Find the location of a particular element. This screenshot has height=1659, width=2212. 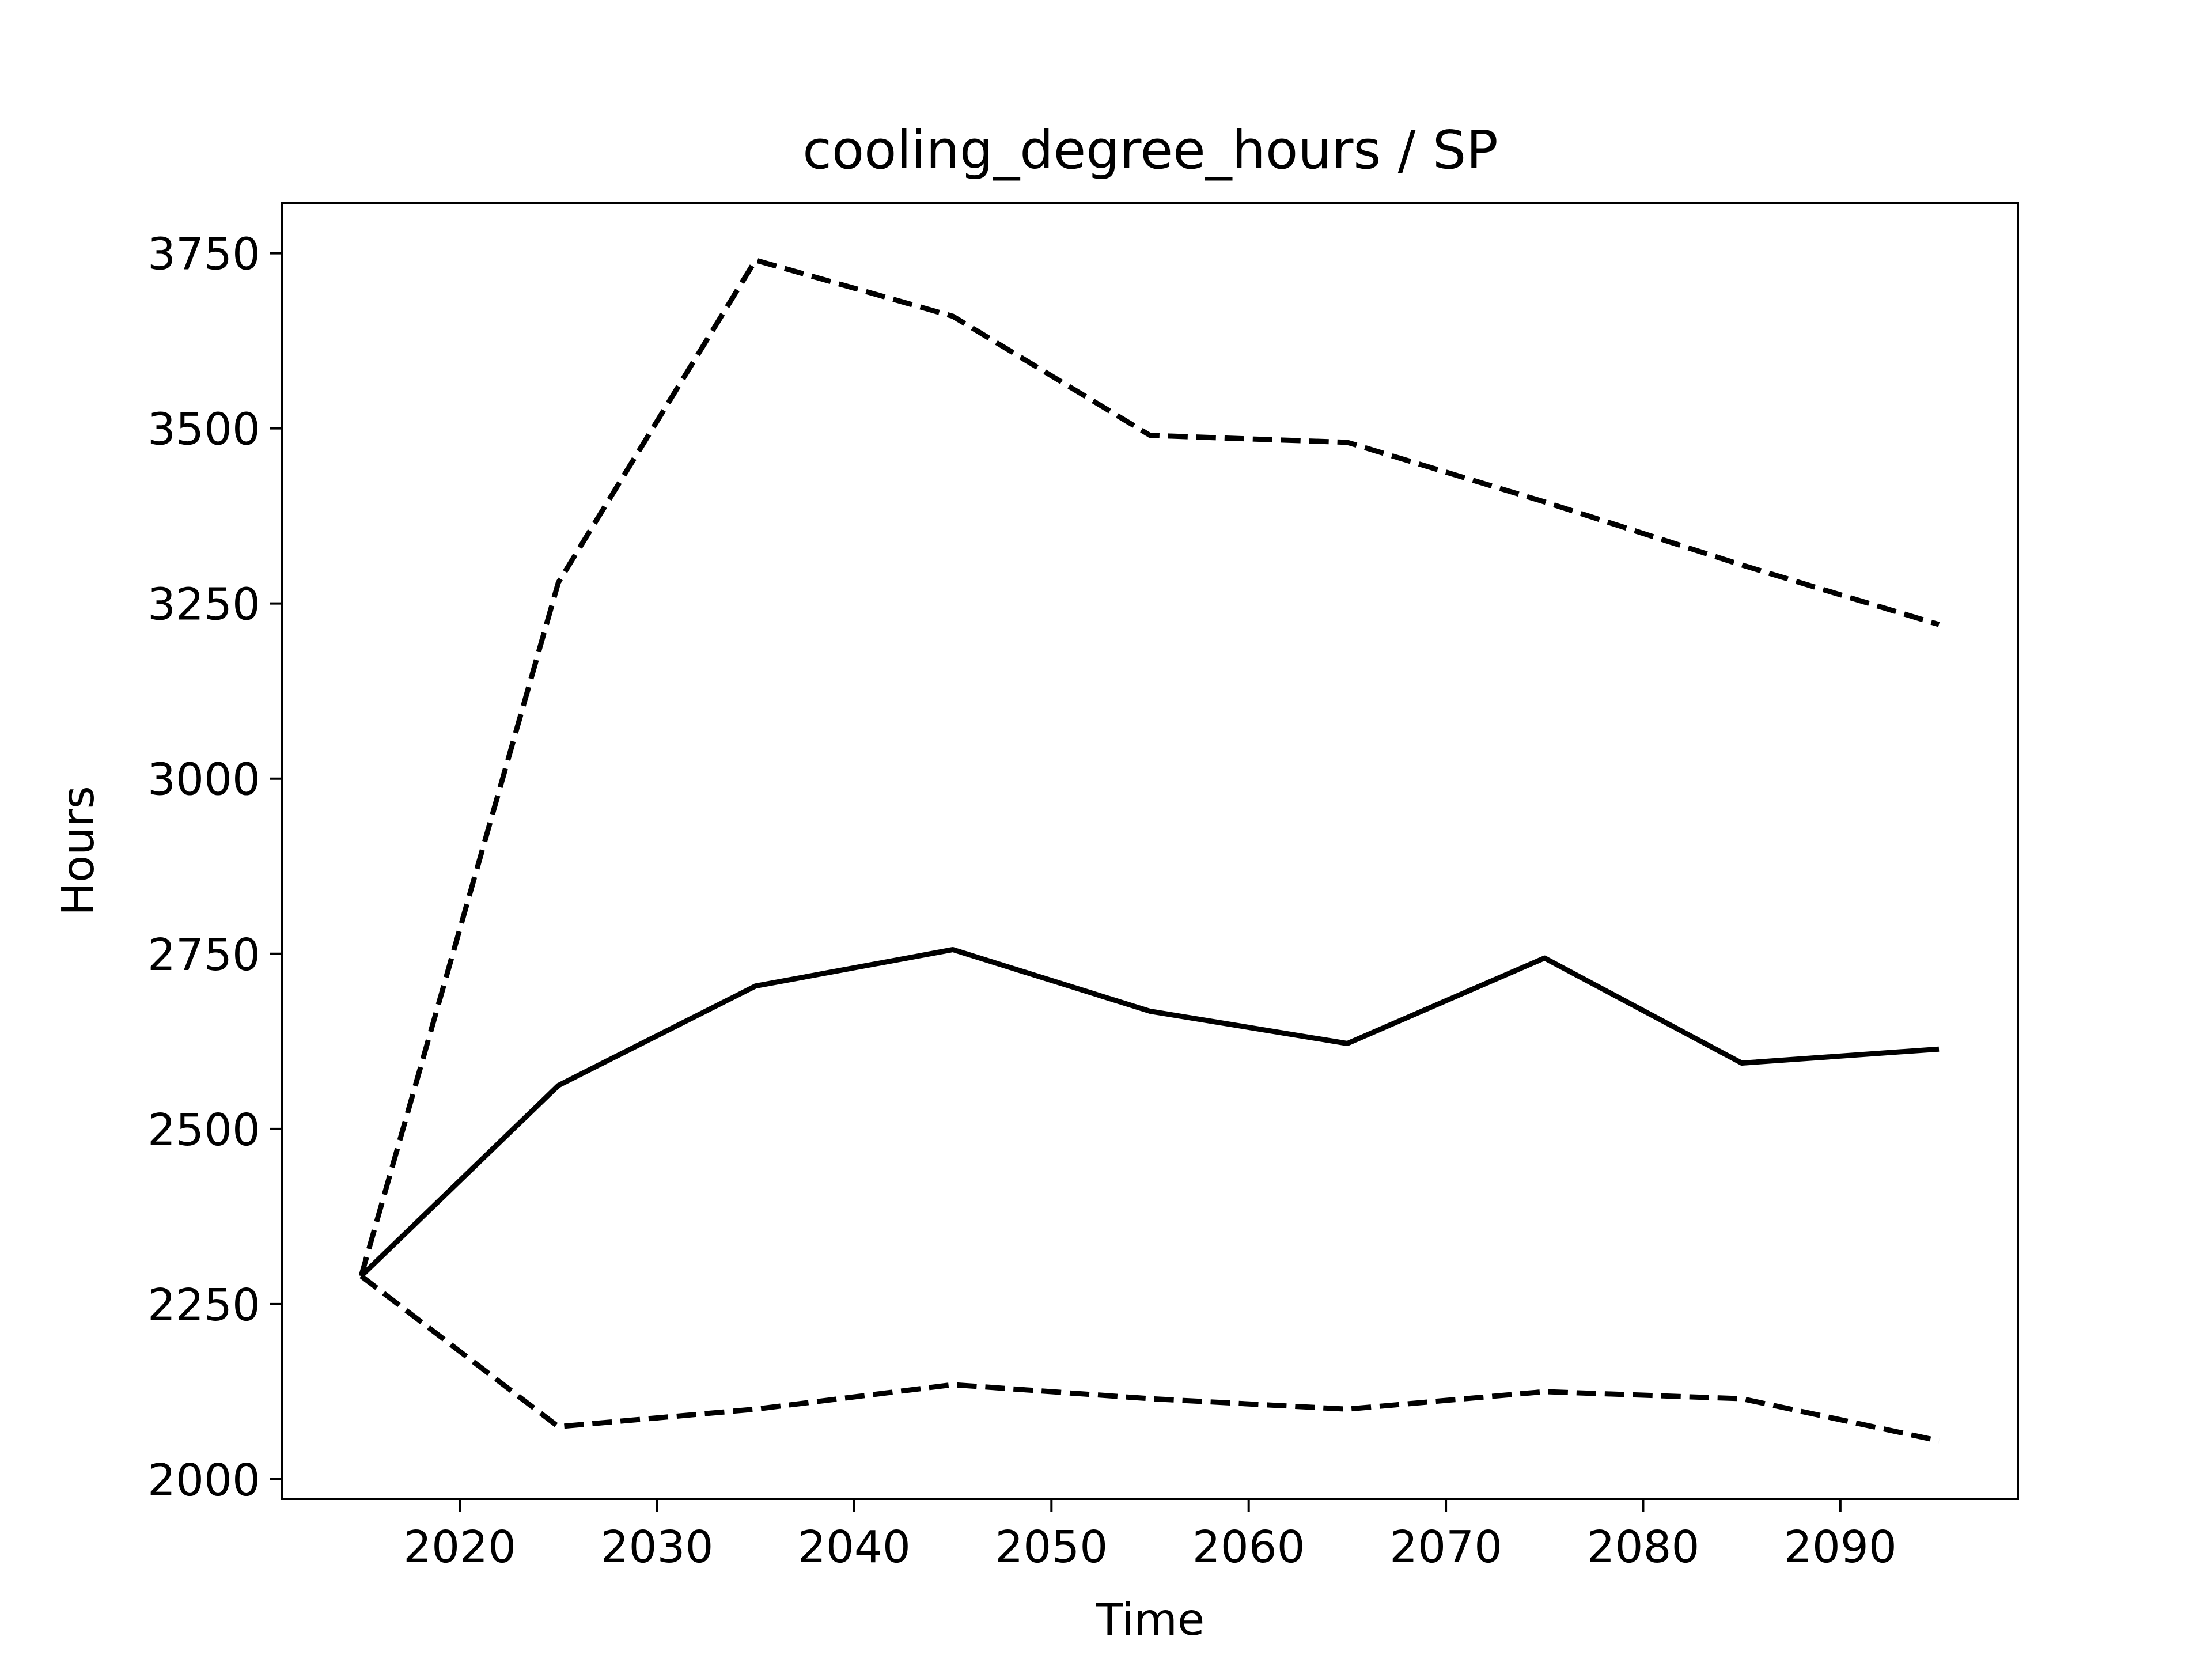

y-tick-label: 3750 is located at coordinates (203, 255).